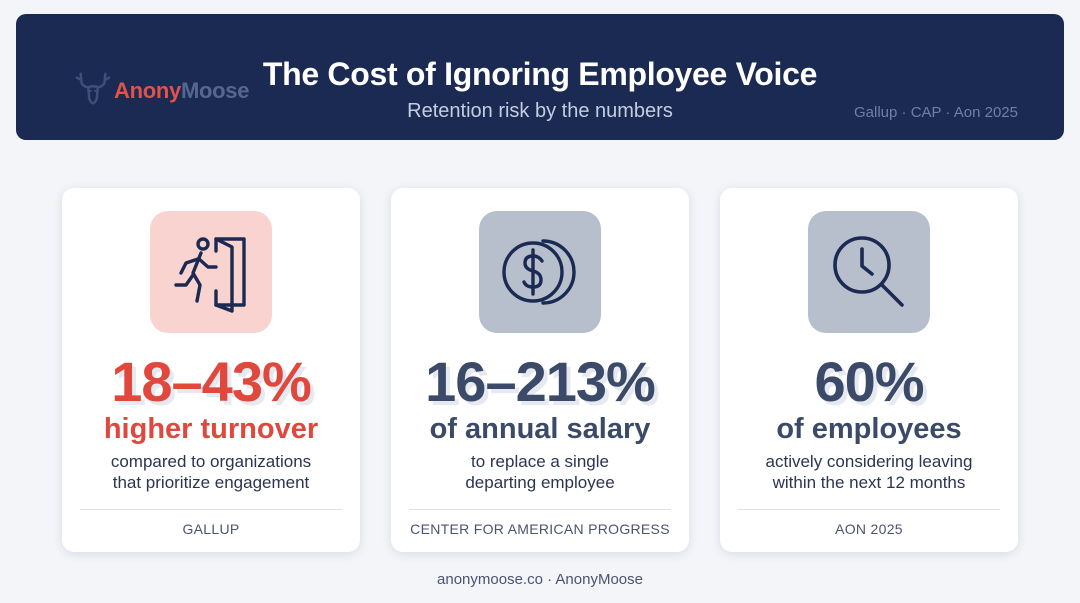 This screenshot has width=1080, height=603. I want to click on footer-credit: anonymoose.co · AnonyMoose, so click(540, 579).